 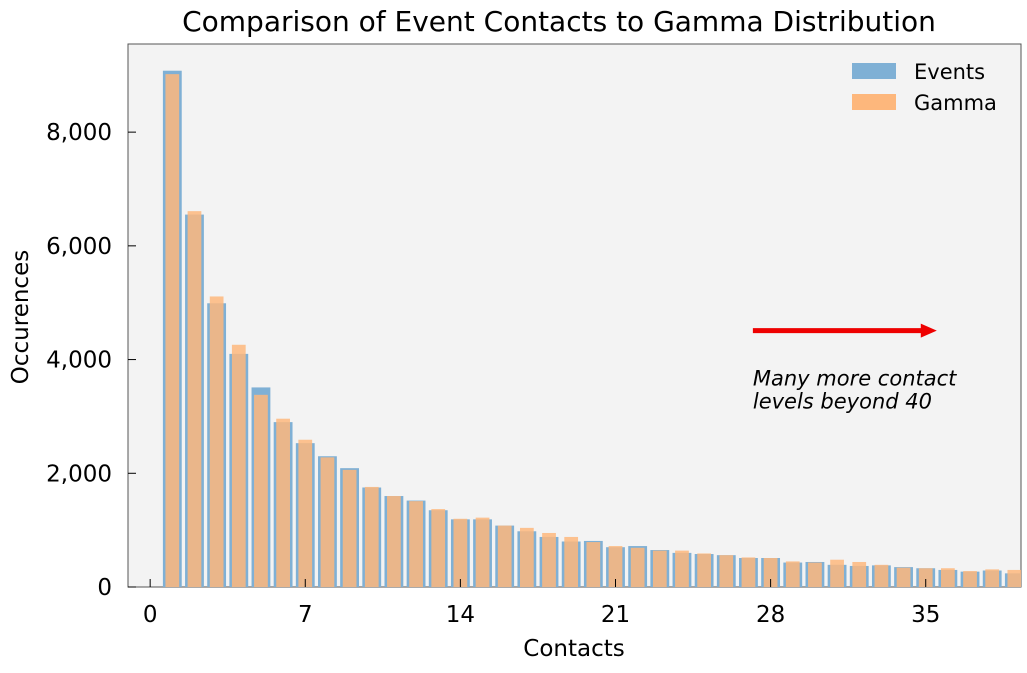 I want to click on annotation-arrow-head, so click(x=928, y=330).